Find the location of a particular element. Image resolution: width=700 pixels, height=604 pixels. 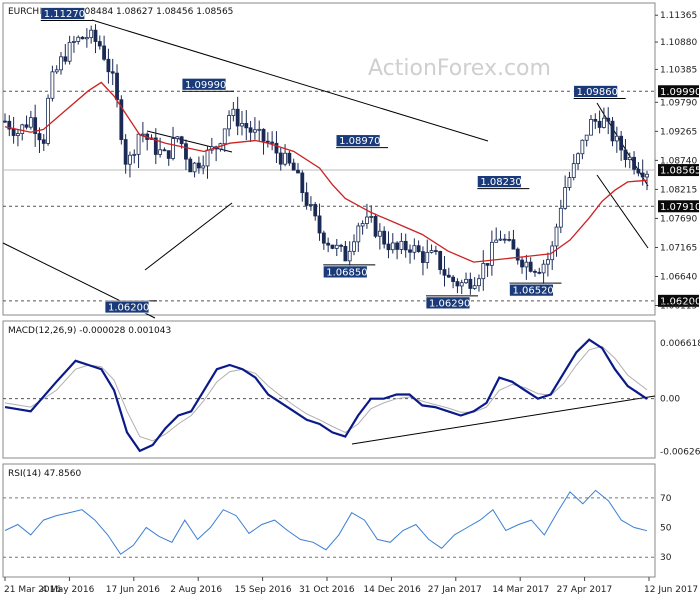

symbol-title: EURCHF Daily is located at coordinates (39, 12).